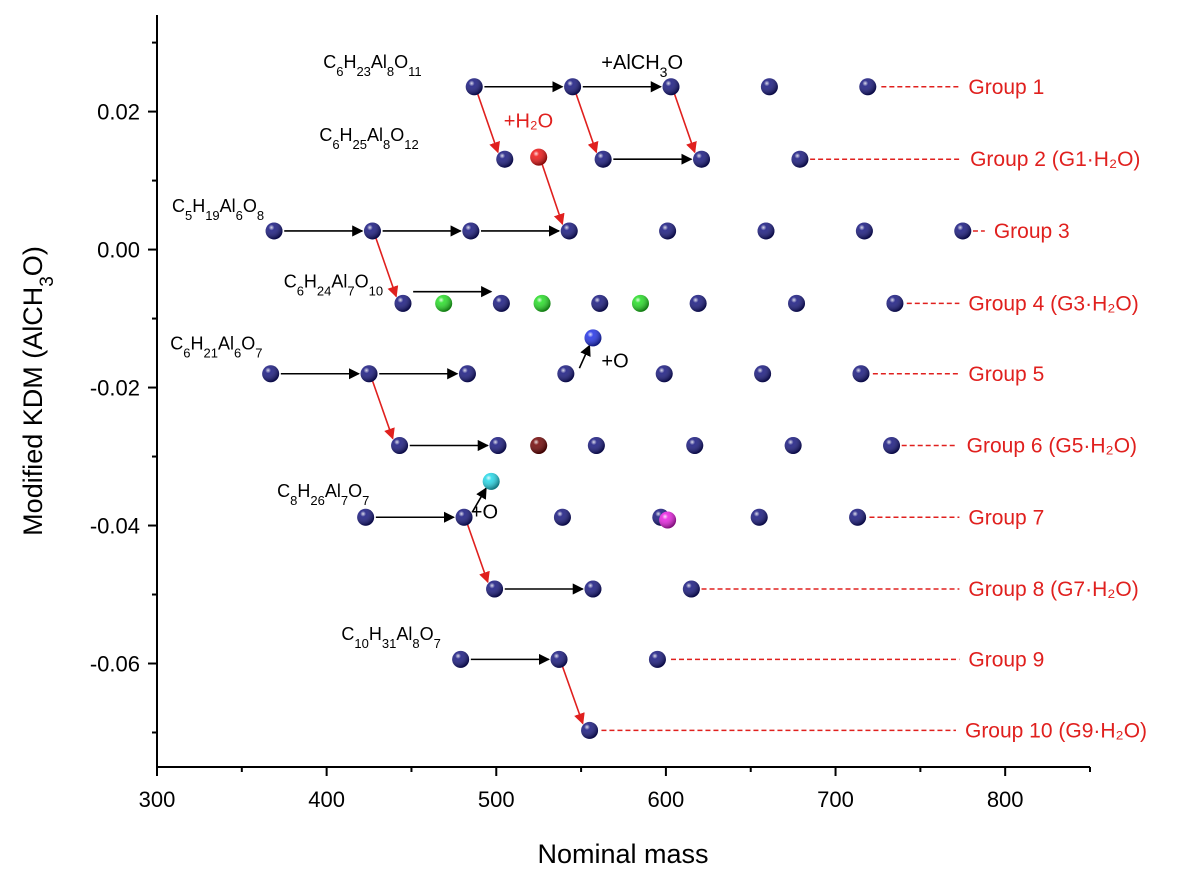 This screenshot has height=873, width=1191. I want to click on group-label: Group 5, so click(1006, 374).